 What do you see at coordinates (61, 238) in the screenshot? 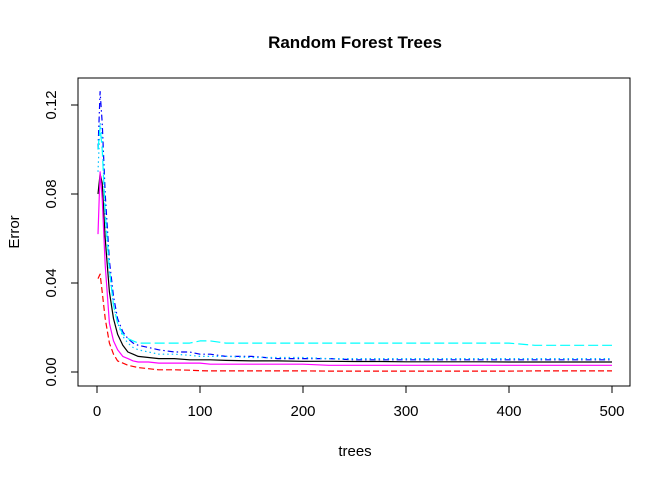
I see `y-axis: 0.00 0.04 0.08 0.12` at bounding box center [61, 238].